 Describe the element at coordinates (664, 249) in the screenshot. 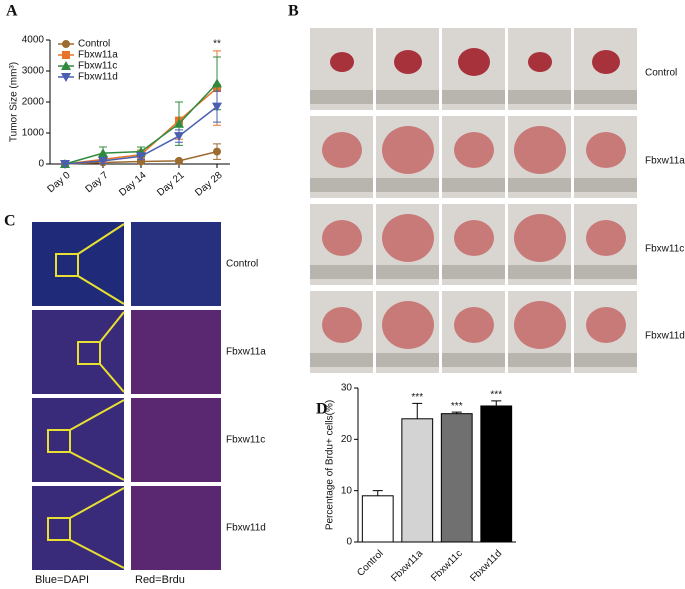

I see `row-label: Fbxw11c` at that location.